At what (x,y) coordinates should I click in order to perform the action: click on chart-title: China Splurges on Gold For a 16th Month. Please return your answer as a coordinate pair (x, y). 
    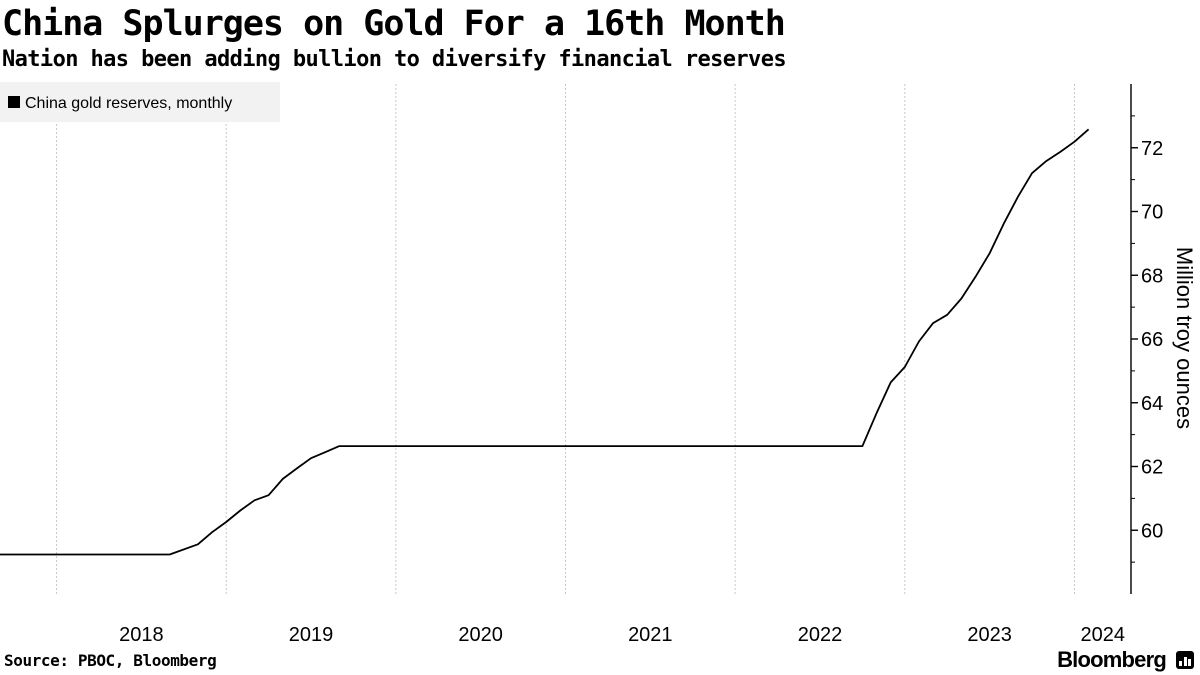
    Looking at the image, I should click on (394, 24).